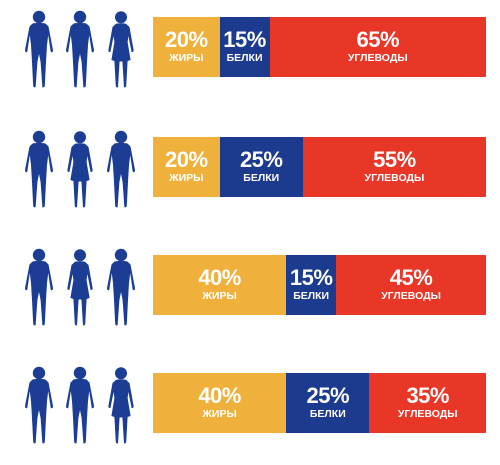 Image resolution: width=500 pixels, height=465 pixels. Describe the element at coordinates (378, 39) in the screenshot. I see `segment-value-label: 65%` at that location.